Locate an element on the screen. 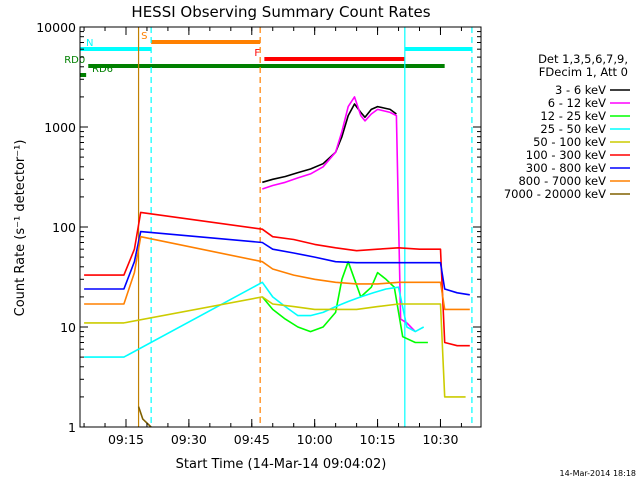 Image resolution: width=640 pixels, height=480 pixels. legend-entry-100-300-kev: 100 - 300 keV is located at coordinates (566, 155).